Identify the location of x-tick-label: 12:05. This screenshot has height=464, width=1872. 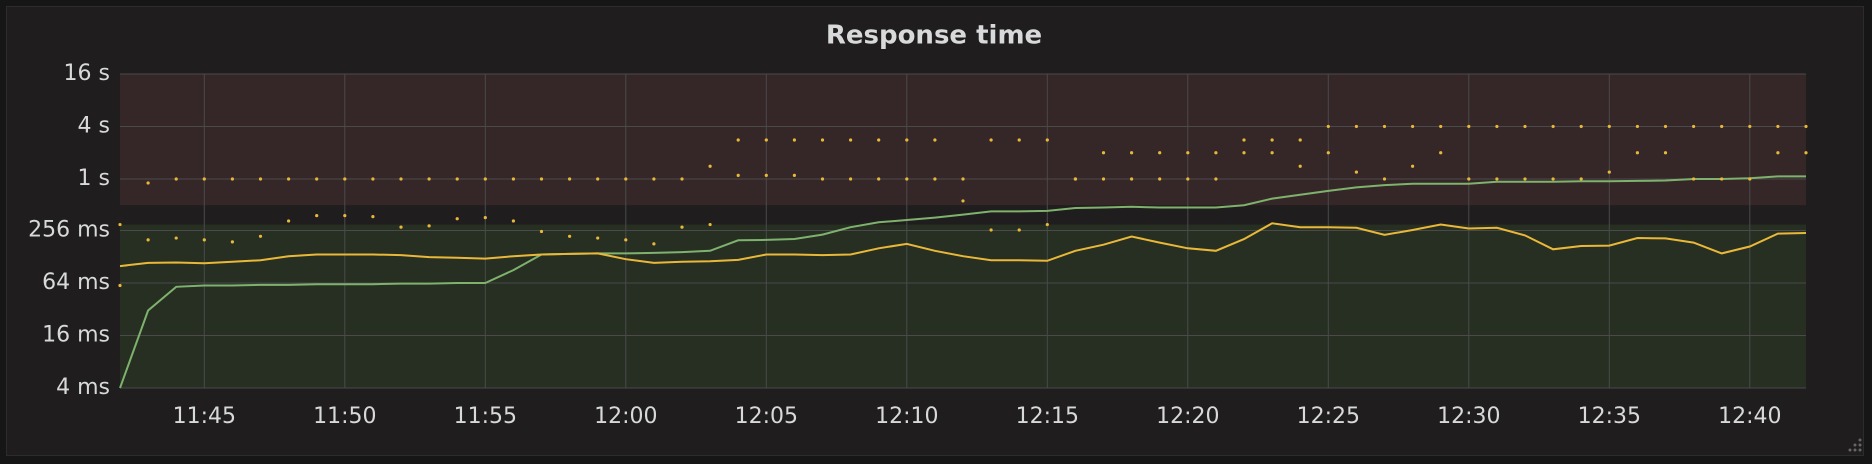
(766, 416).